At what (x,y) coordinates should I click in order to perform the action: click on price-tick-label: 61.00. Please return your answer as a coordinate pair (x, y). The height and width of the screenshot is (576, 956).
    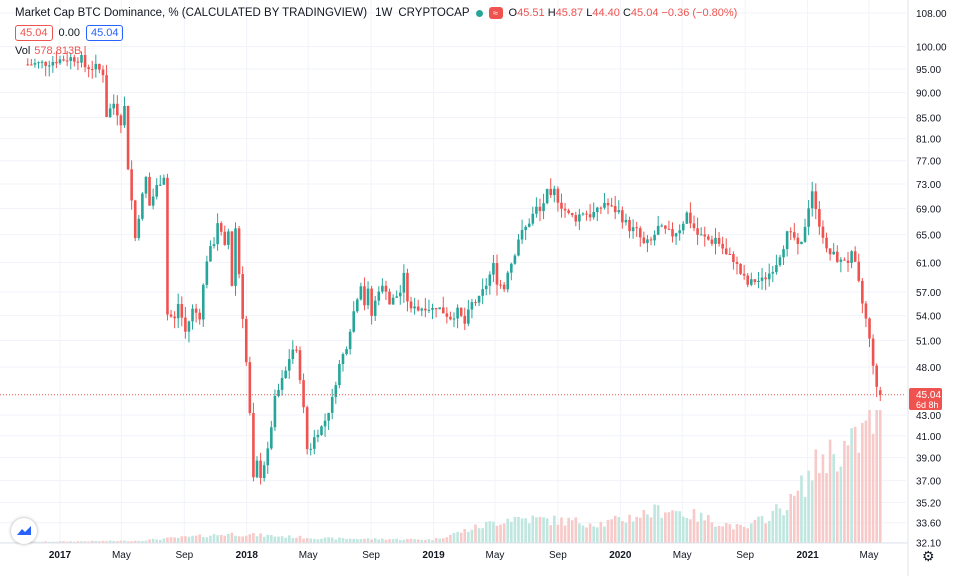
    Looking at the image, I should click on (928, 263).